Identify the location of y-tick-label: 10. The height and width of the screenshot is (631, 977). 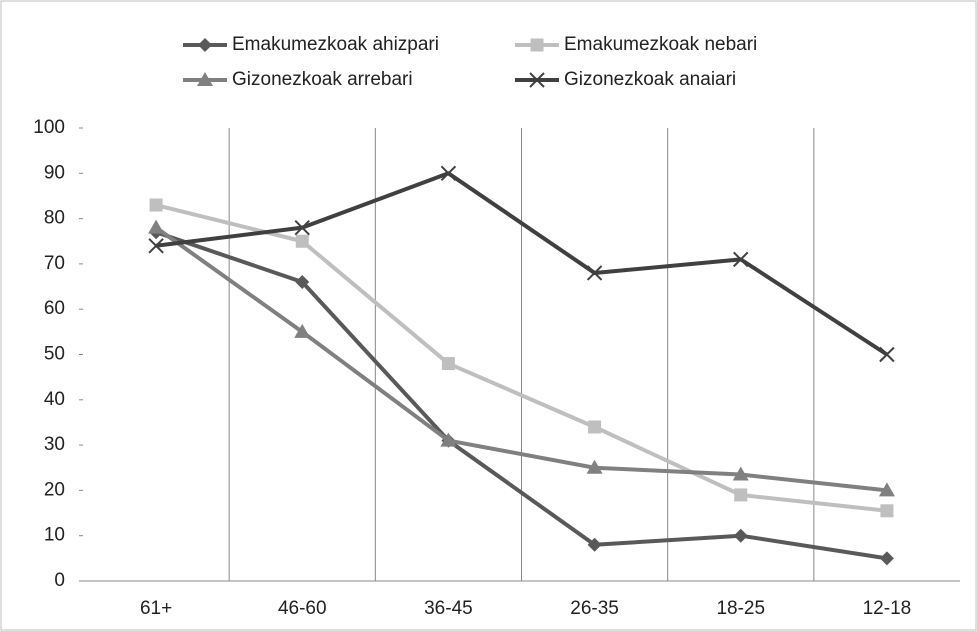
(54, 535).